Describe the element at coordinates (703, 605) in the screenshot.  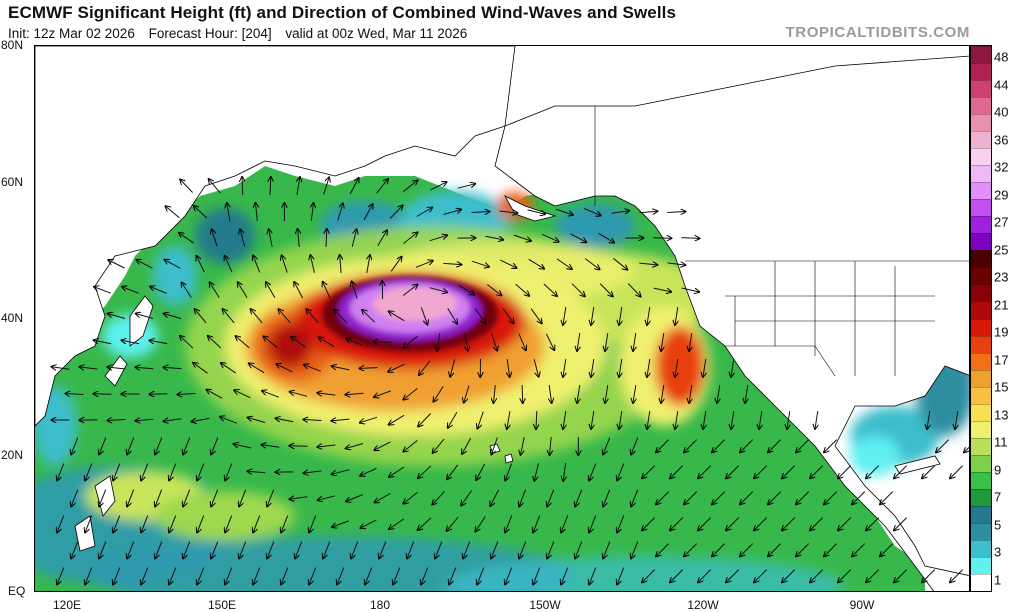
I see `lon-label-120w: 120W` at that location.